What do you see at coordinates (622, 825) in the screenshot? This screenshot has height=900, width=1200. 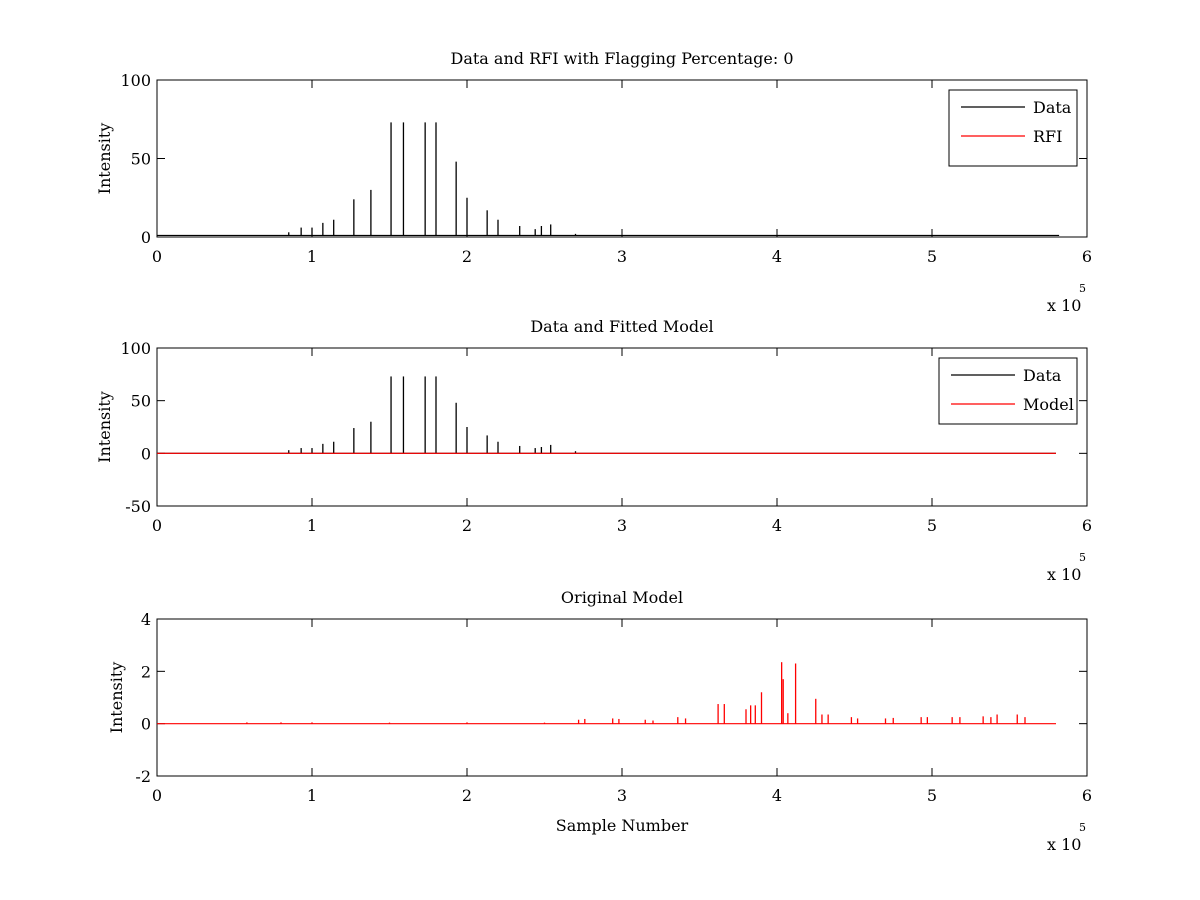 I see `x-axis-label: Sample Number` at bounding box center [622, 825].